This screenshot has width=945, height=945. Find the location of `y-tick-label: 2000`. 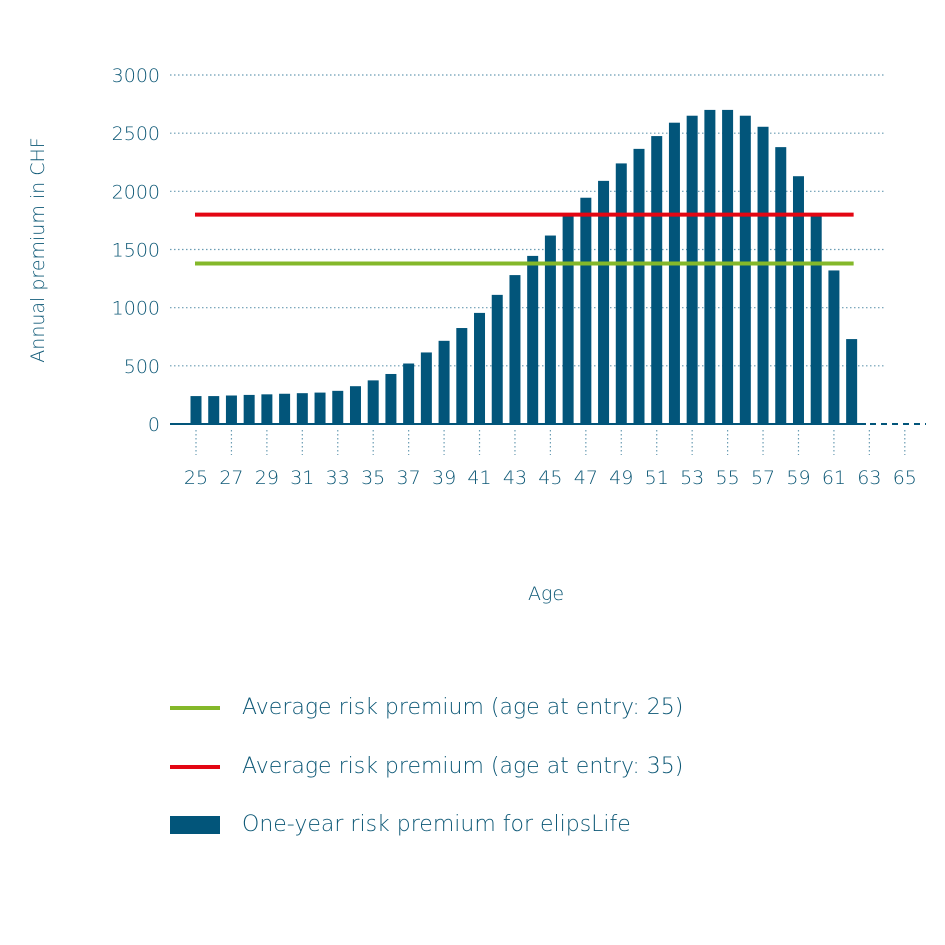

y-tick-label: 2000 is located at coordinates (136, 192).